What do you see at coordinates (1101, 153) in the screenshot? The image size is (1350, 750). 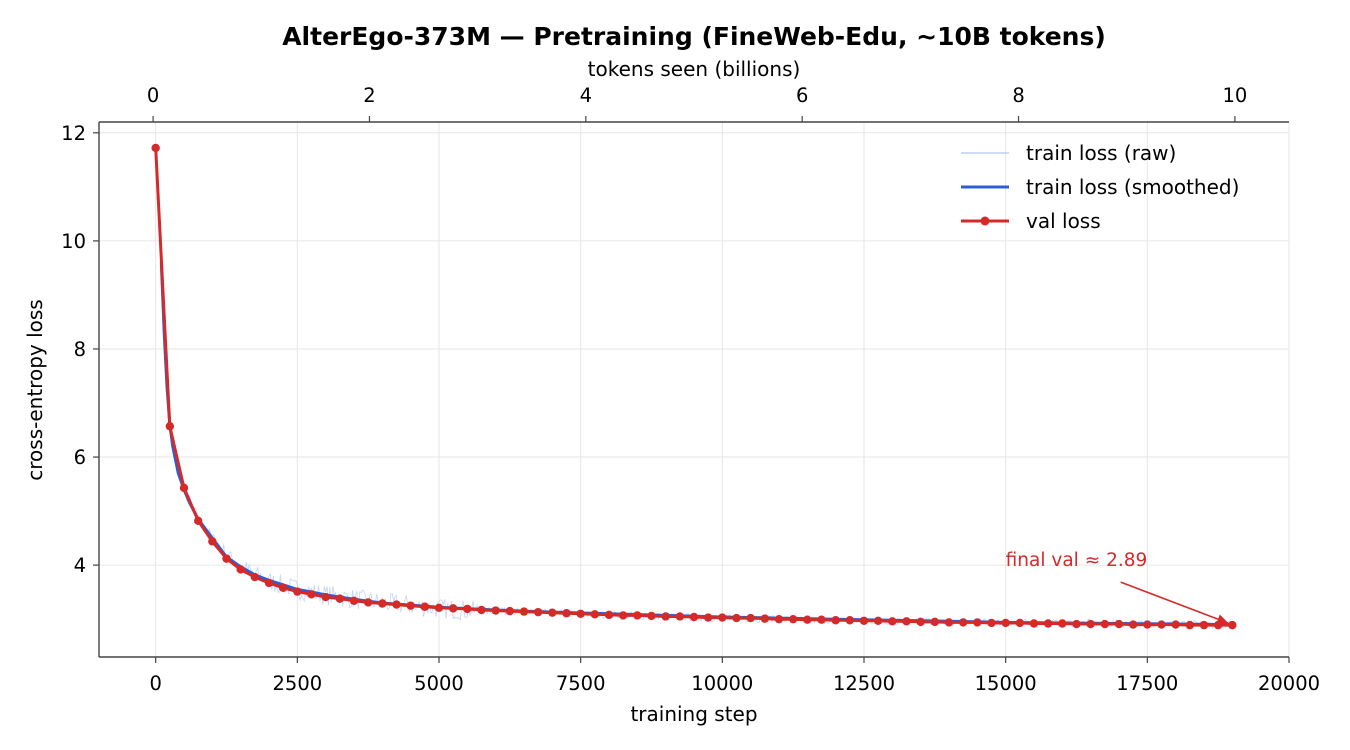 I see `legend-raw-label: train loss (raw)` at bounding box center [1101, 153].